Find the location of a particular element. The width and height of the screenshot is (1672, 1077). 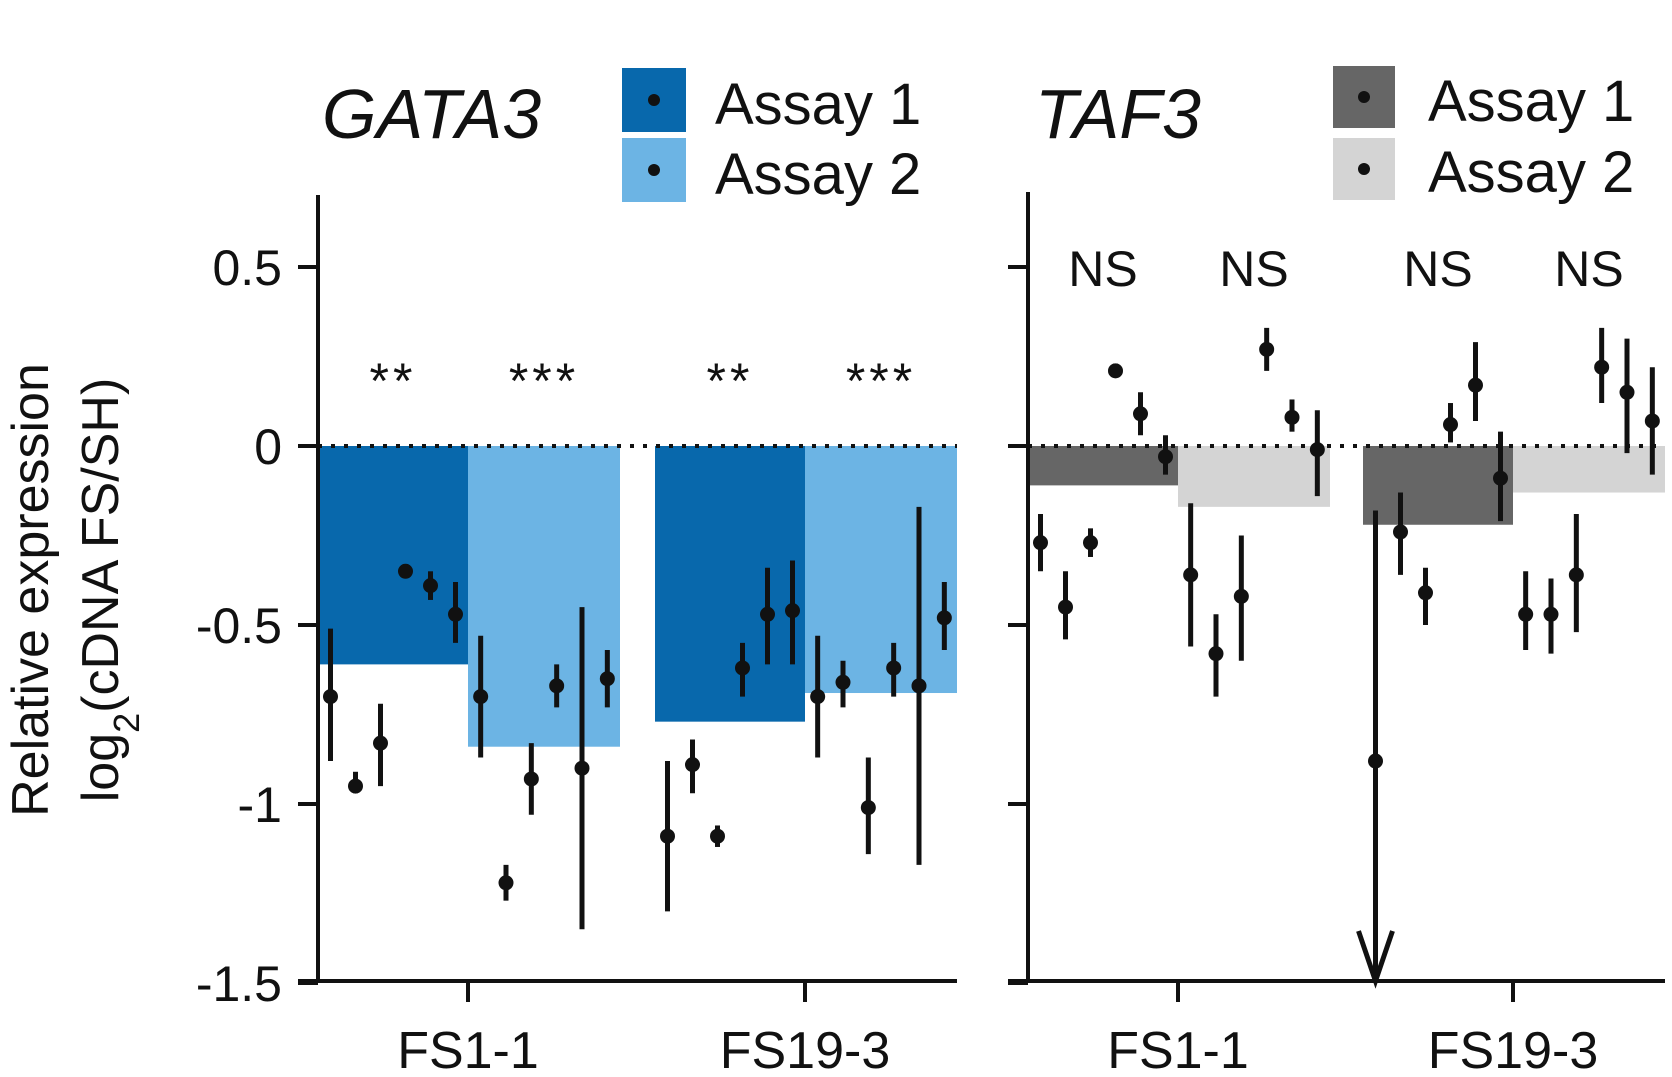

y-tick-label: 0 is located at coordinates (268, 447).